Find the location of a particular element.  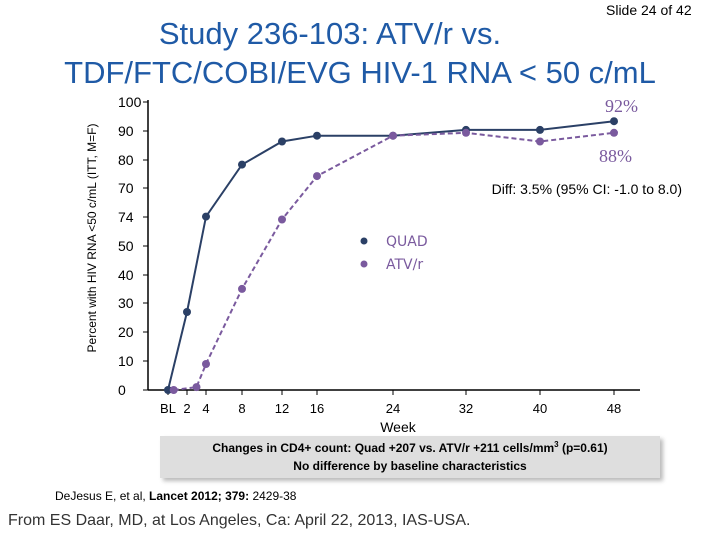

y-axis-label: Percent with HIV RNA <50 c/mL (ITT, M=F) is located at coordinates (92, 238).